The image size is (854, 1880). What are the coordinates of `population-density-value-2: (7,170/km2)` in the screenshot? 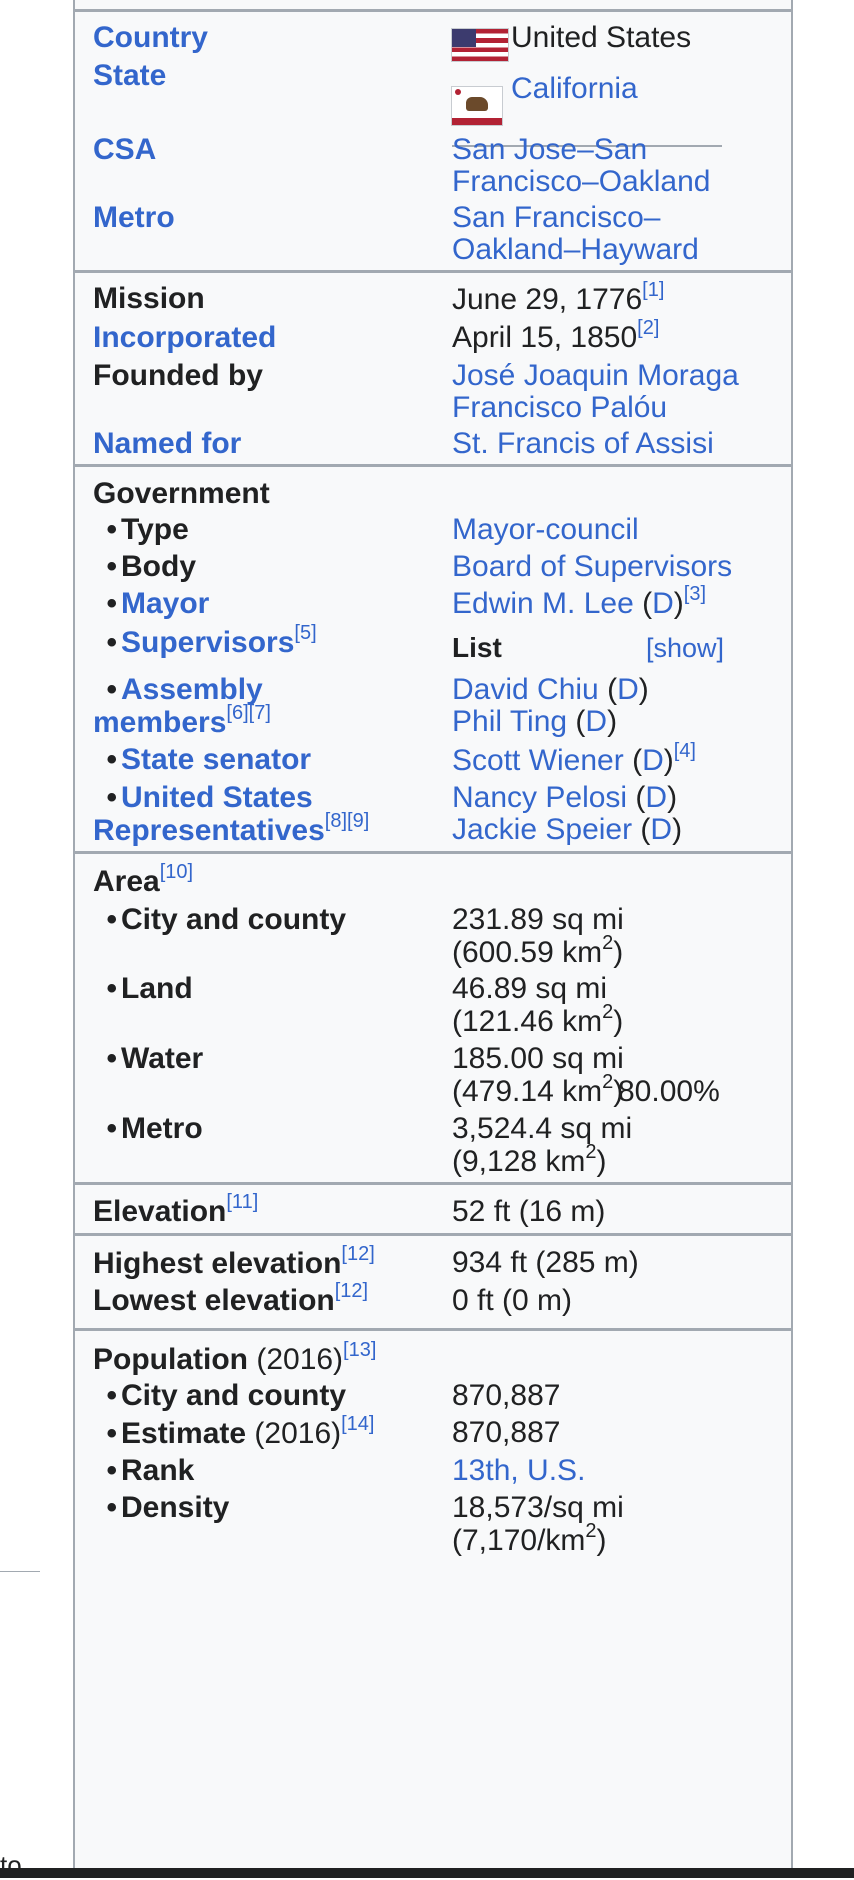 It's located at (529, 1538).